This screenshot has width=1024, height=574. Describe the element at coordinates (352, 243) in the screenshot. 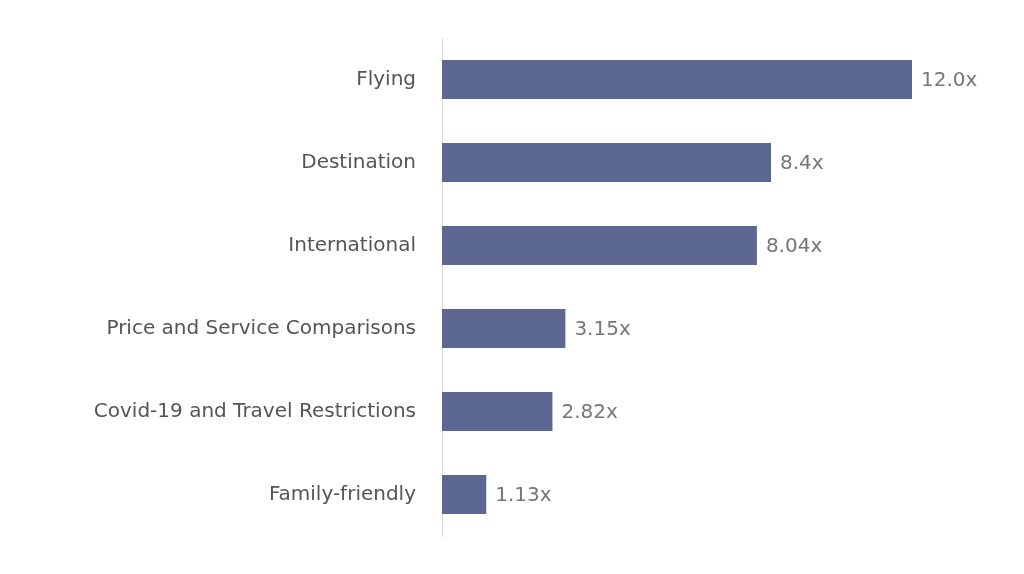

I see `y-tick-label: International` at that location.